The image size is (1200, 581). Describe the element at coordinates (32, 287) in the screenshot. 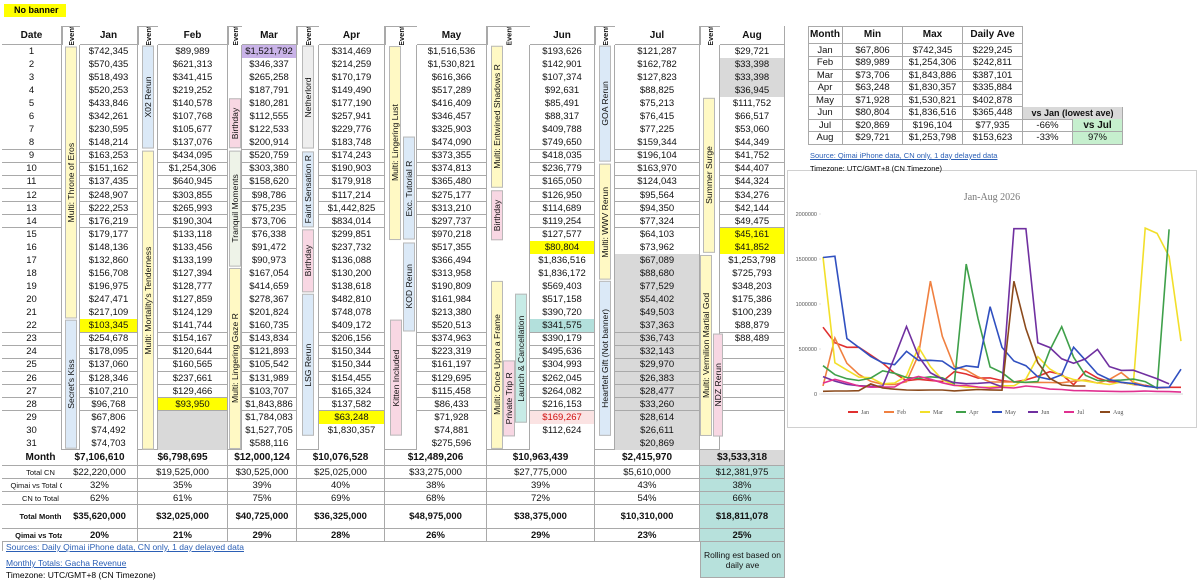

I see `date-cell: 19` at that location.